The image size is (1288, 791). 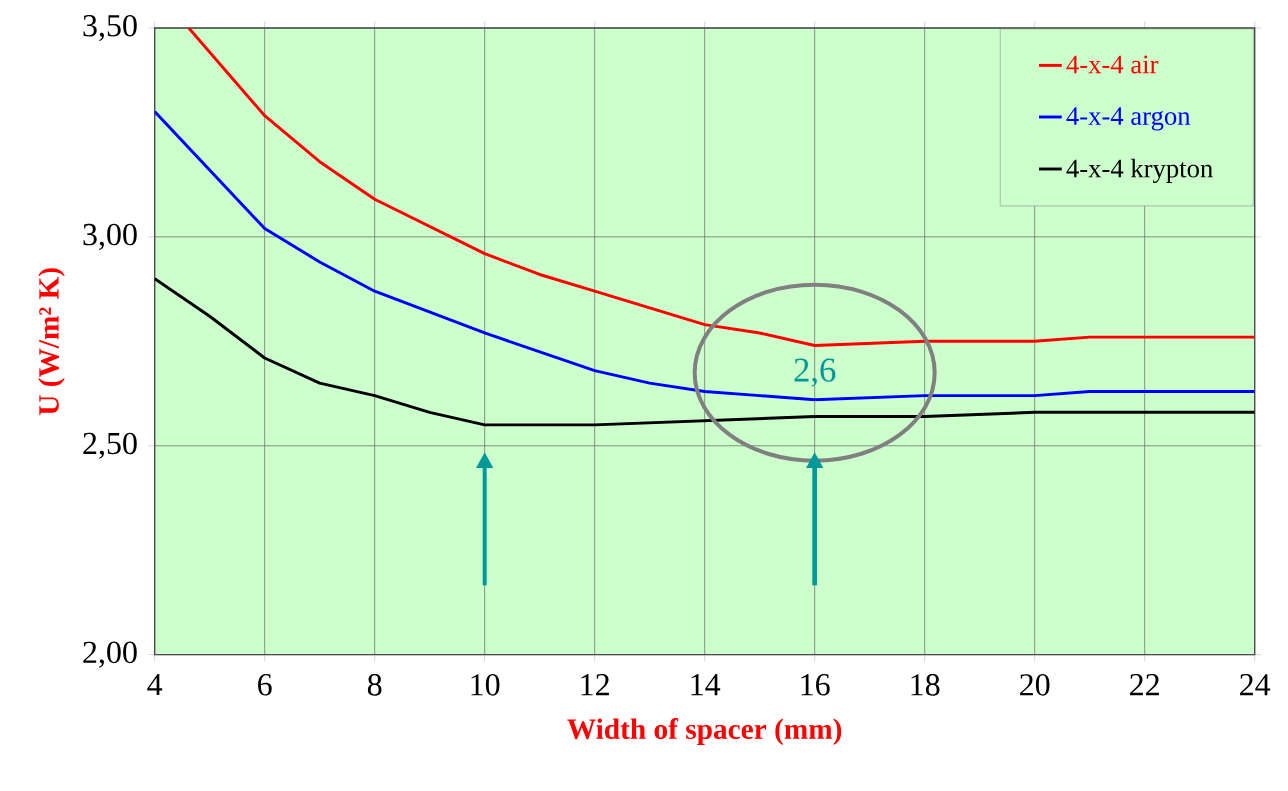 What do you see at coordinates (110, 28) in the screenshot?
I see `y-tick-label: 3,50` at bounding box center [110, 28].